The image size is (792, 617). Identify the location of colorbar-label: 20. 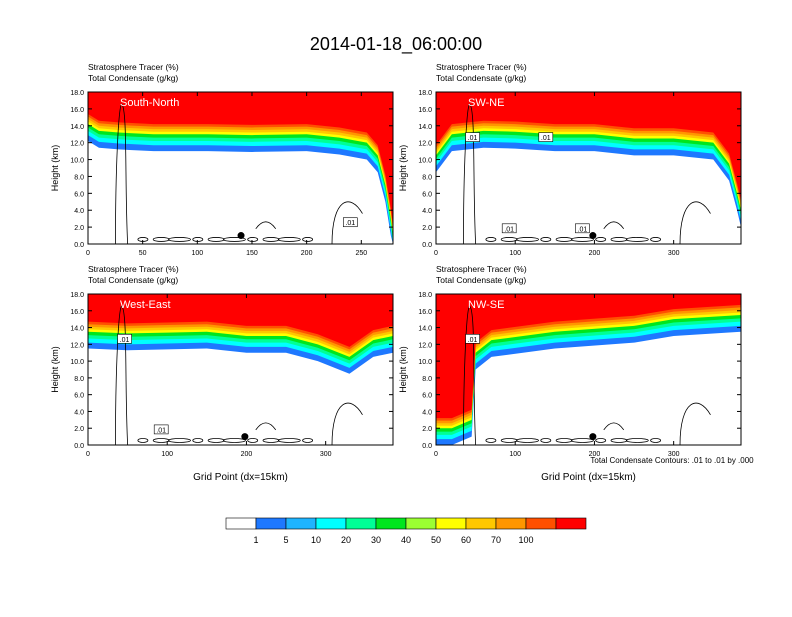
(346, 540).